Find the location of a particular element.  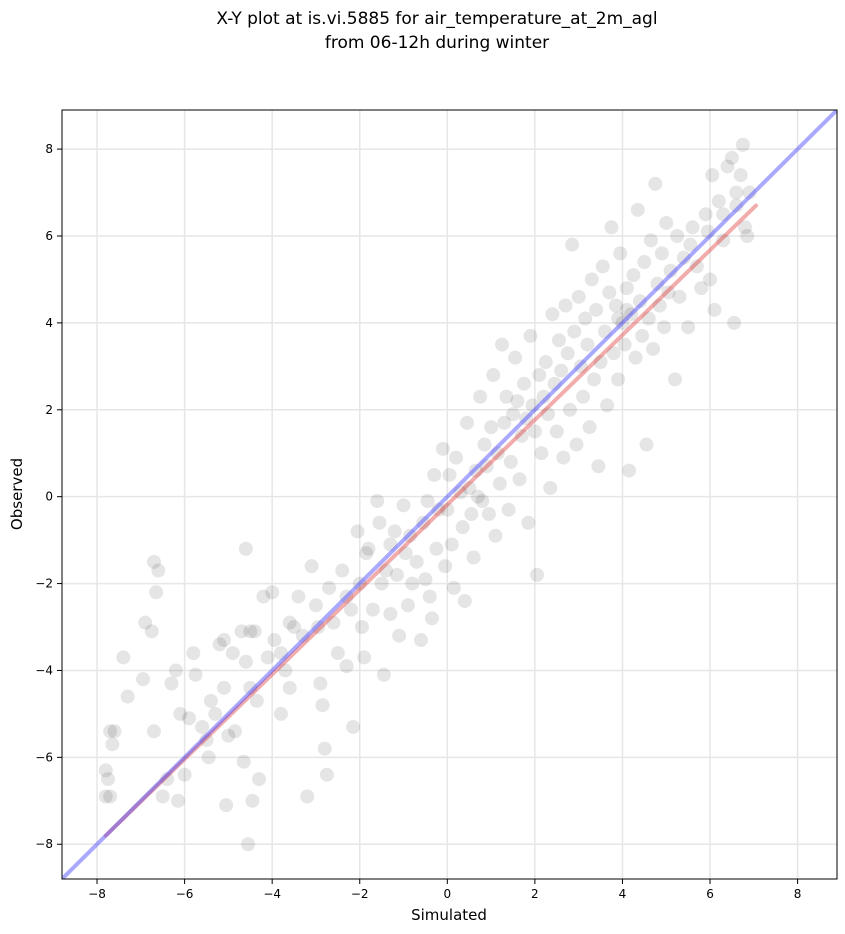

y-tick-label: −8 is located at coordinates (44, 844).